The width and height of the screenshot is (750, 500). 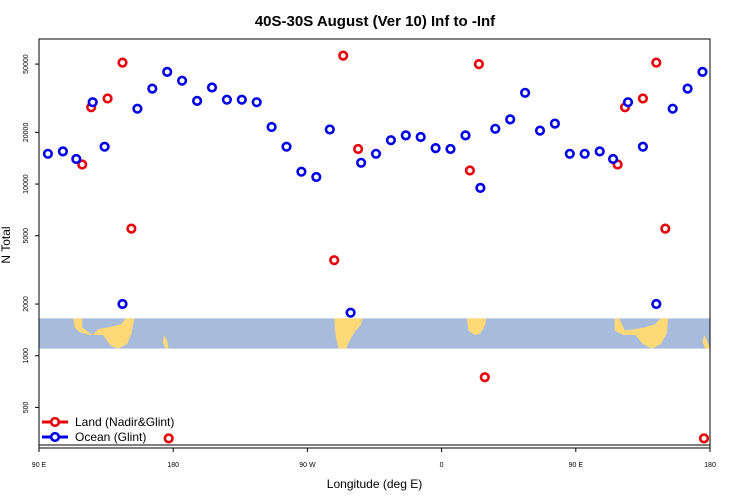 What do you see at coordinates (576, 465) in the screenshot?
I see `x-tick-label-4: 90 E` at bounding box center [576, 465].